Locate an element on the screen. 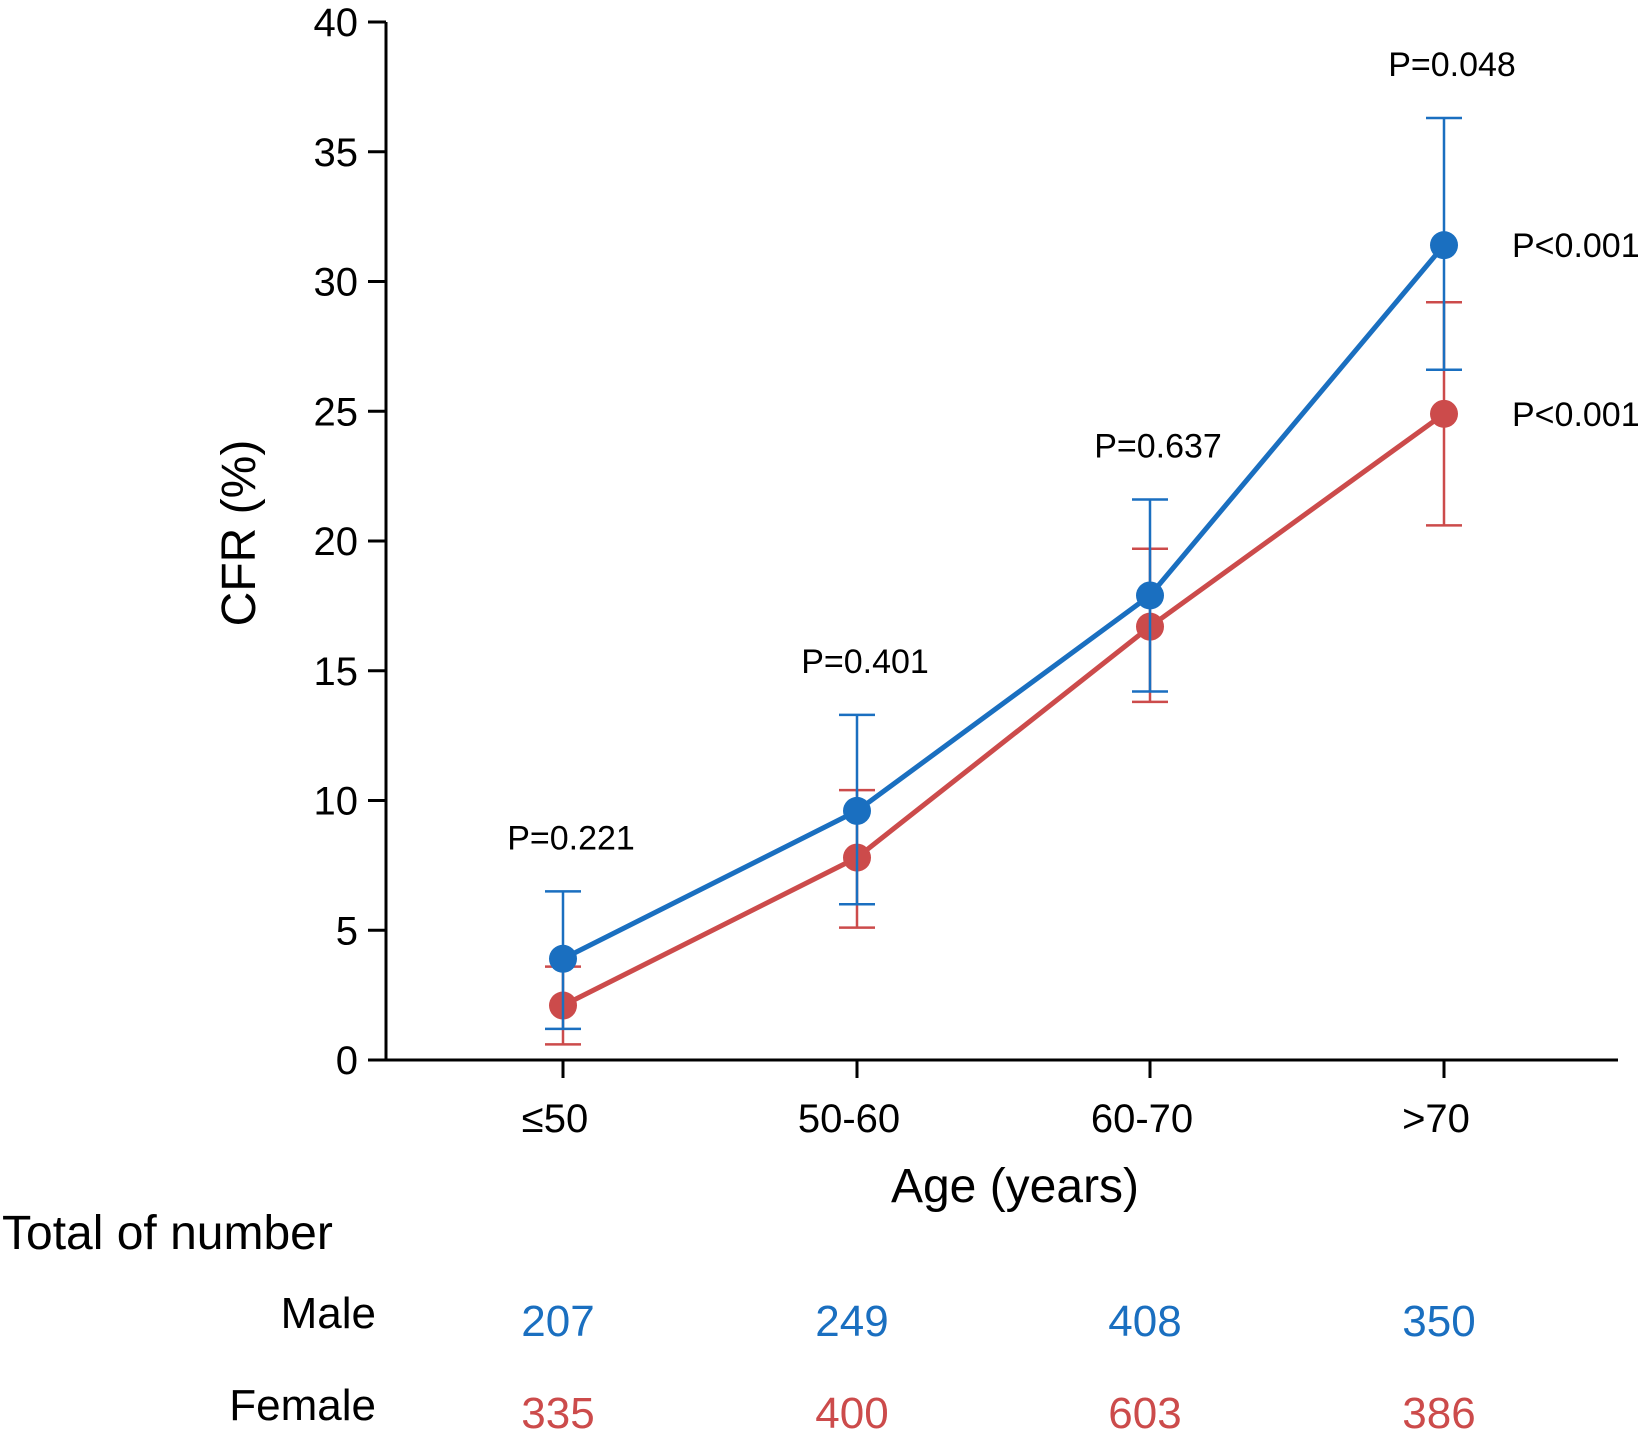 The image size is (1650, 1437). comparison-p-label: P=0.048 is located at coordinates (1452, 65).